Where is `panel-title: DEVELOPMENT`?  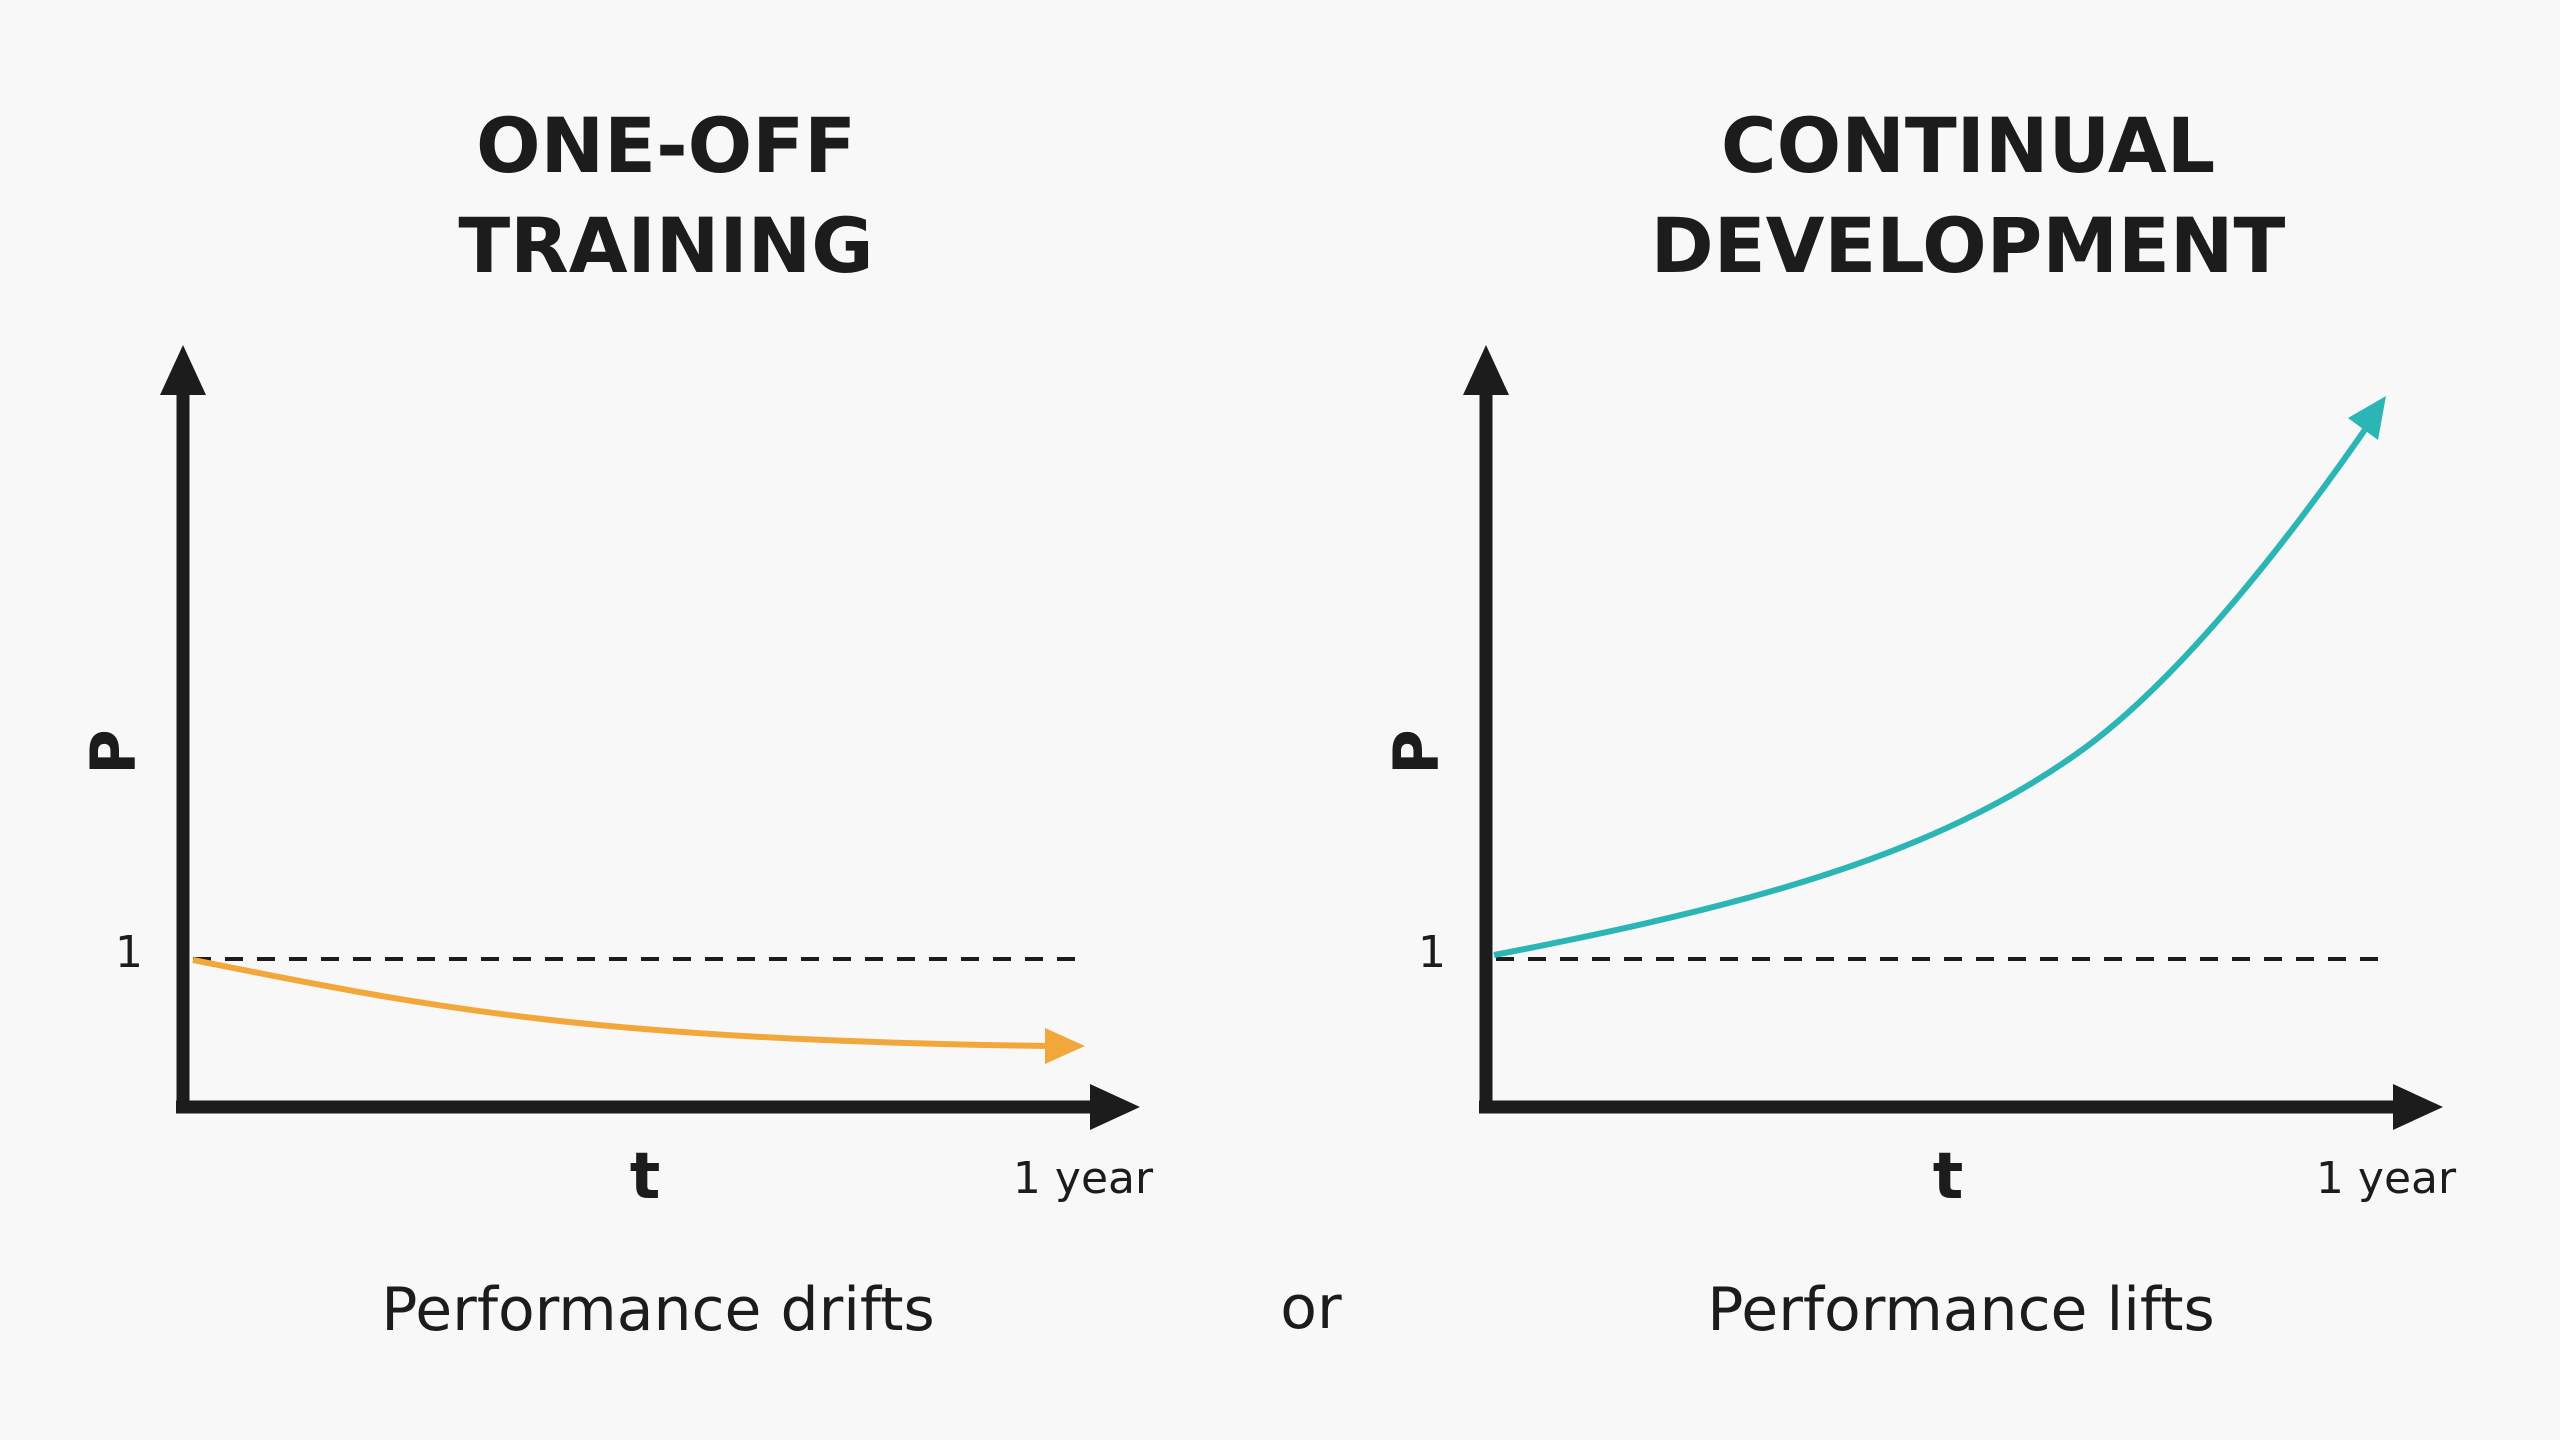
panel-title: DEVELOPMENT is located at coordinates (1968, 245).